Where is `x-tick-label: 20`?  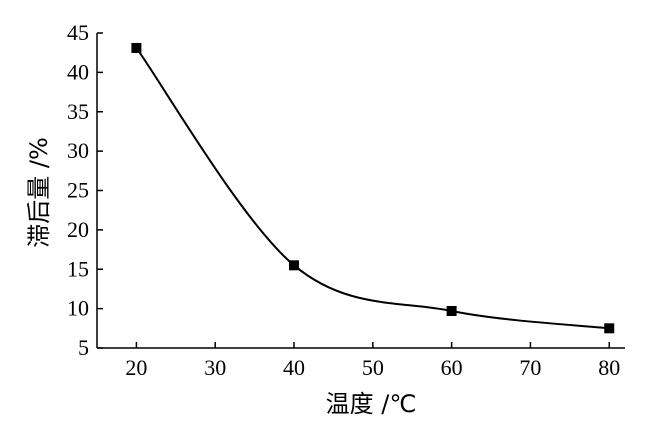
x-tick-label: 20 is located at coordinates (136, 367).